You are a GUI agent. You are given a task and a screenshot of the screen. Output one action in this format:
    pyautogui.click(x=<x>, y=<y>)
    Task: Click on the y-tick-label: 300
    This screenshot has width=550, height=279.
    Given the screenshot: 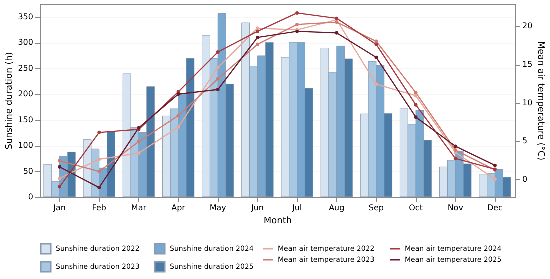 What is the action you would take?
    pyautogui.click(x=26, y=43)
    